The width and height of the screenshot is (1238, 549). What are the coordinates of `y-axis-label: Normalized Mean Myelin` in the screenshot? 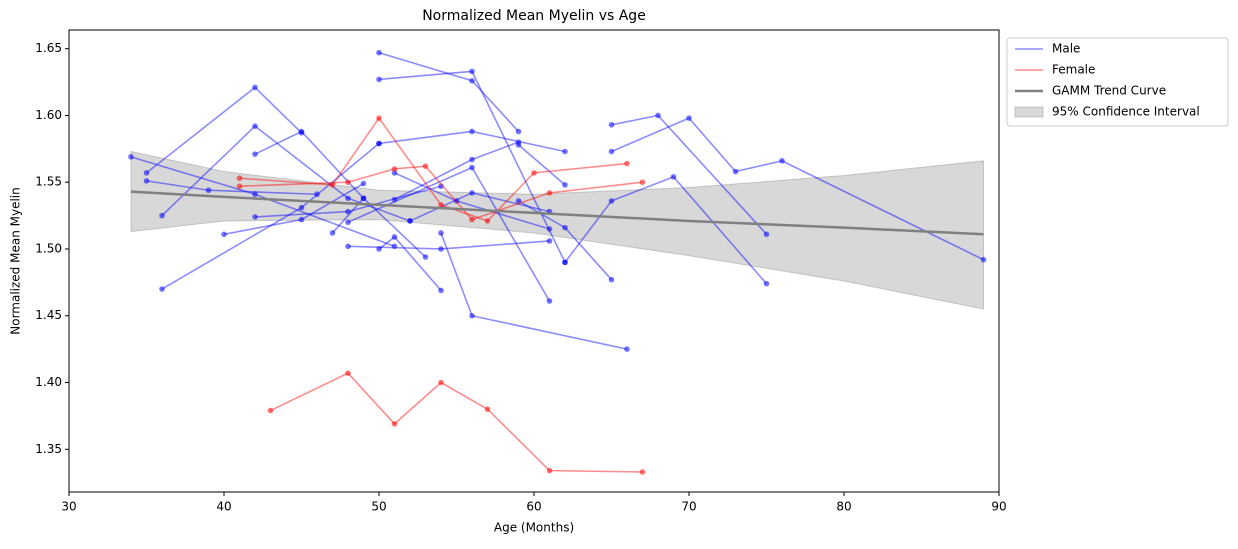 It's located at (16, 261).